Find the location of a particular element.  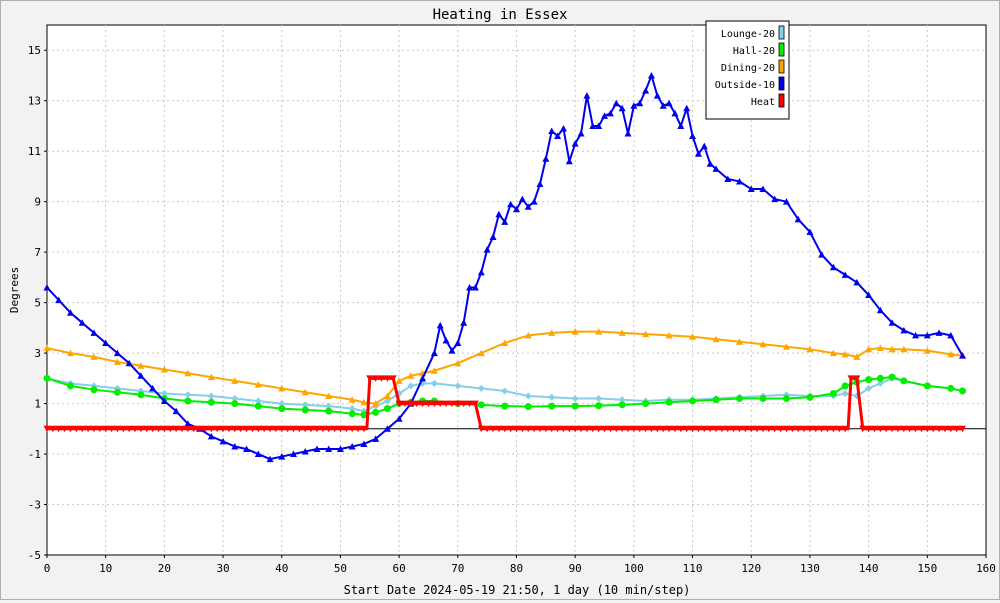

x-tick-label: 10 is located at coordinates (105, 568).